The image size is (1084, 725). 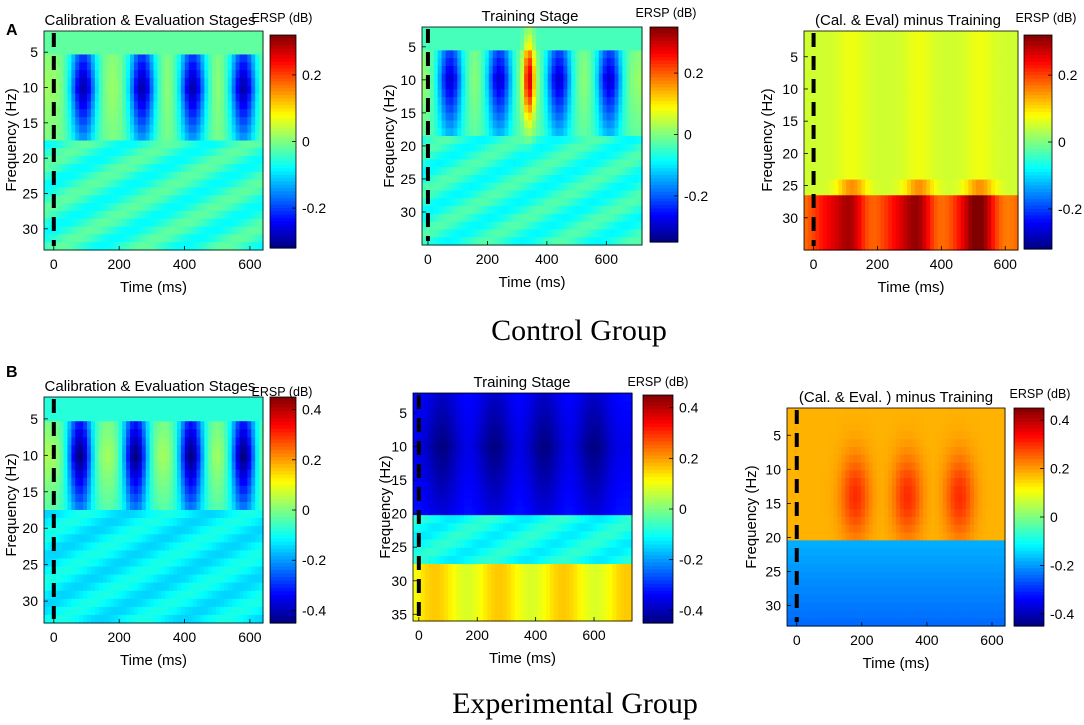 What do you see at coordinates (389, 135) in the screenshot?
I see `y-axis-label: Frequency (Hz)` at bounding box center [389, 135].